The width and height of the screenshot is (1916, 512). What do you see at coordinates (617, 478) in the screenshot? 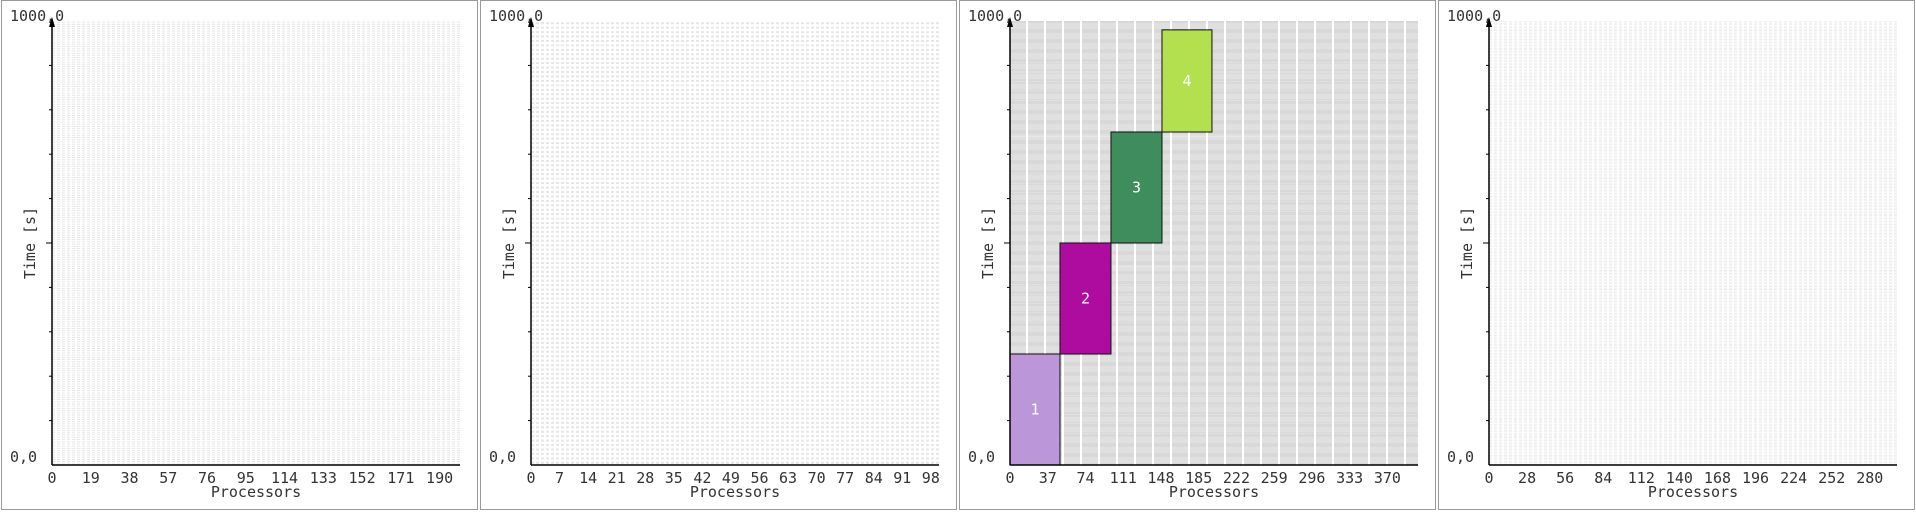
I see `x-tick-label: 21` at bounding box center [617, 478].